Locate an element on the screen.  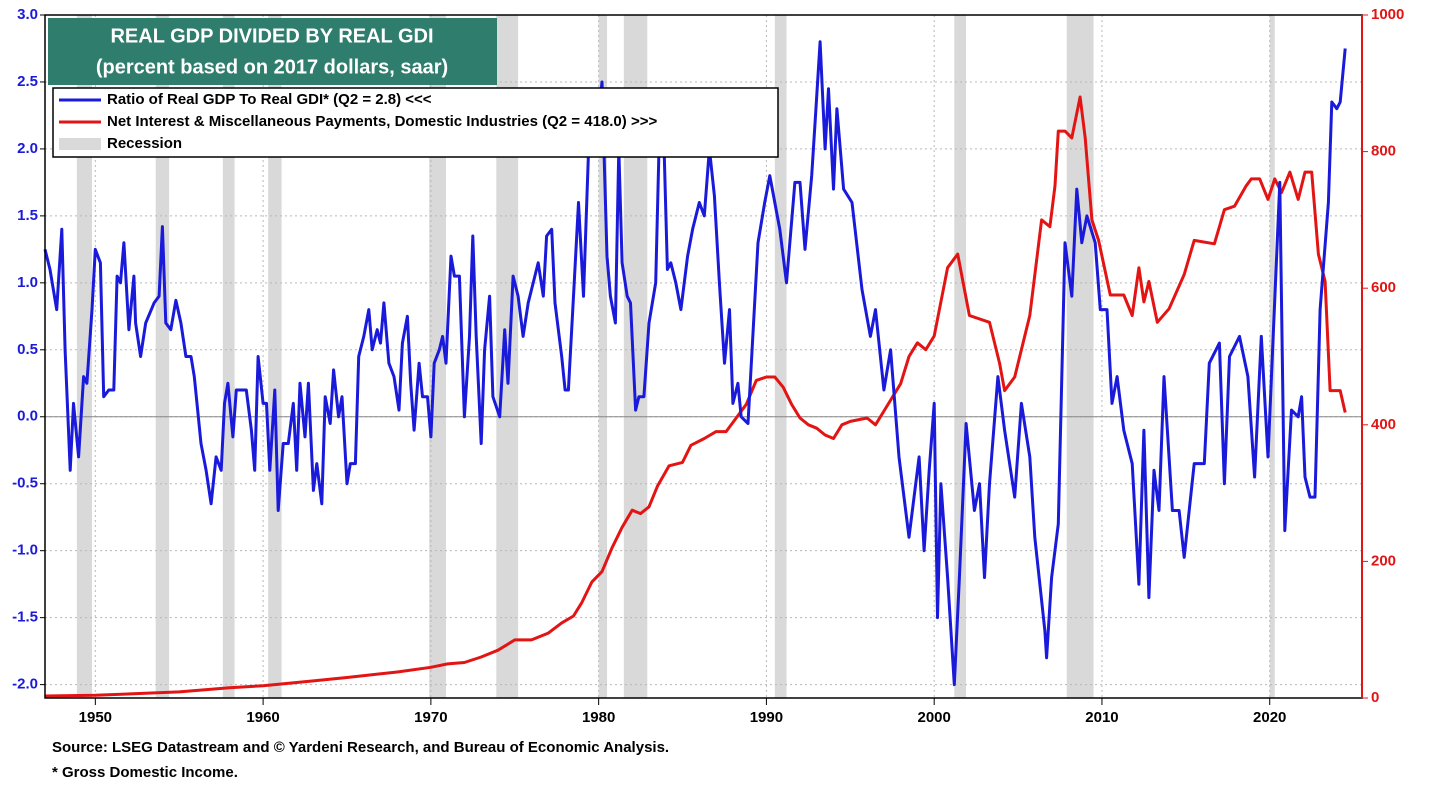
y-tick-label: 0.5 is located at coordinates (27, 349).